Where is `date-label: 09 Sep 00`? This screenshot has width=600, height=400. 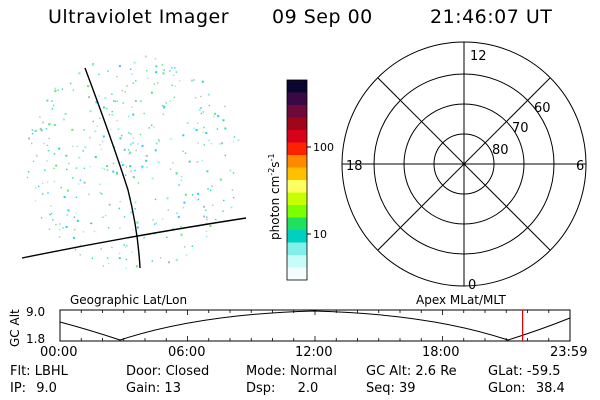 date-label: 09 Sep 00 is located at coordinates (322, 17).